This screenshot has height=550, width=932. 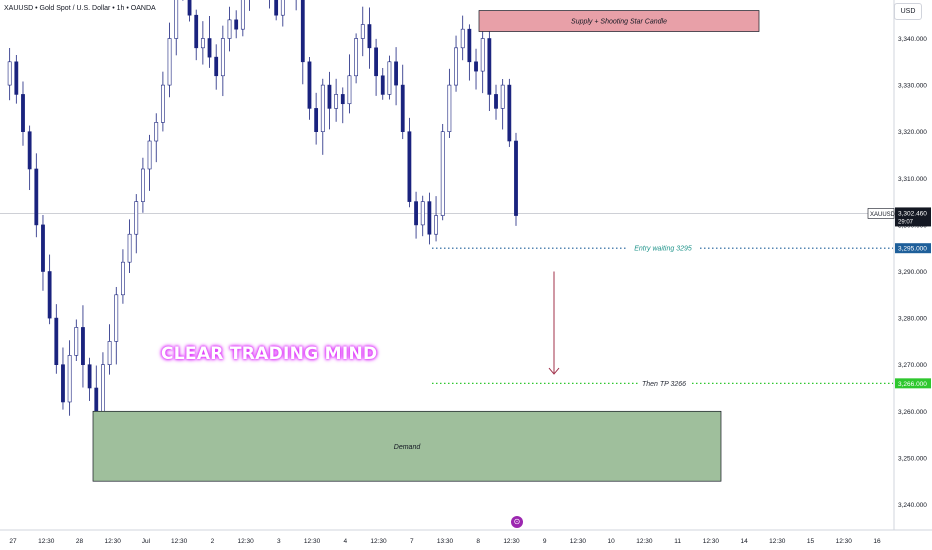 What do you see at coordinates (877, 541) in the screenshot?
I see `x-tick-label: 16` at bounding box center [877, 541].